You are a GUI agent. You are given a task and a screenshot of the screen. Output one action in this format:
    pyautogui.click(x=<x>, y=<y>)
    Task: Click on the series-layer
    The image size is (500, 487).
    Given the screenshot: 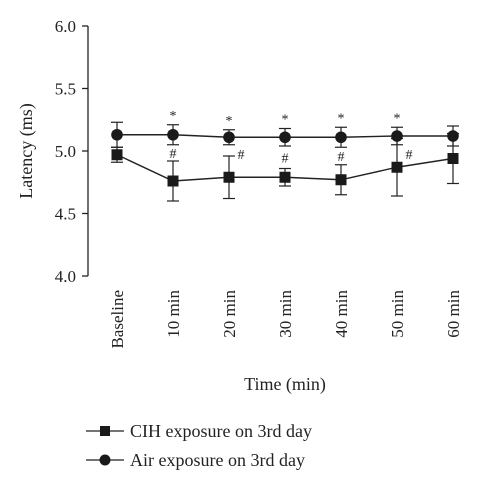 What is the action you would take?
    pyautogui.click(x=285, y=161)
    